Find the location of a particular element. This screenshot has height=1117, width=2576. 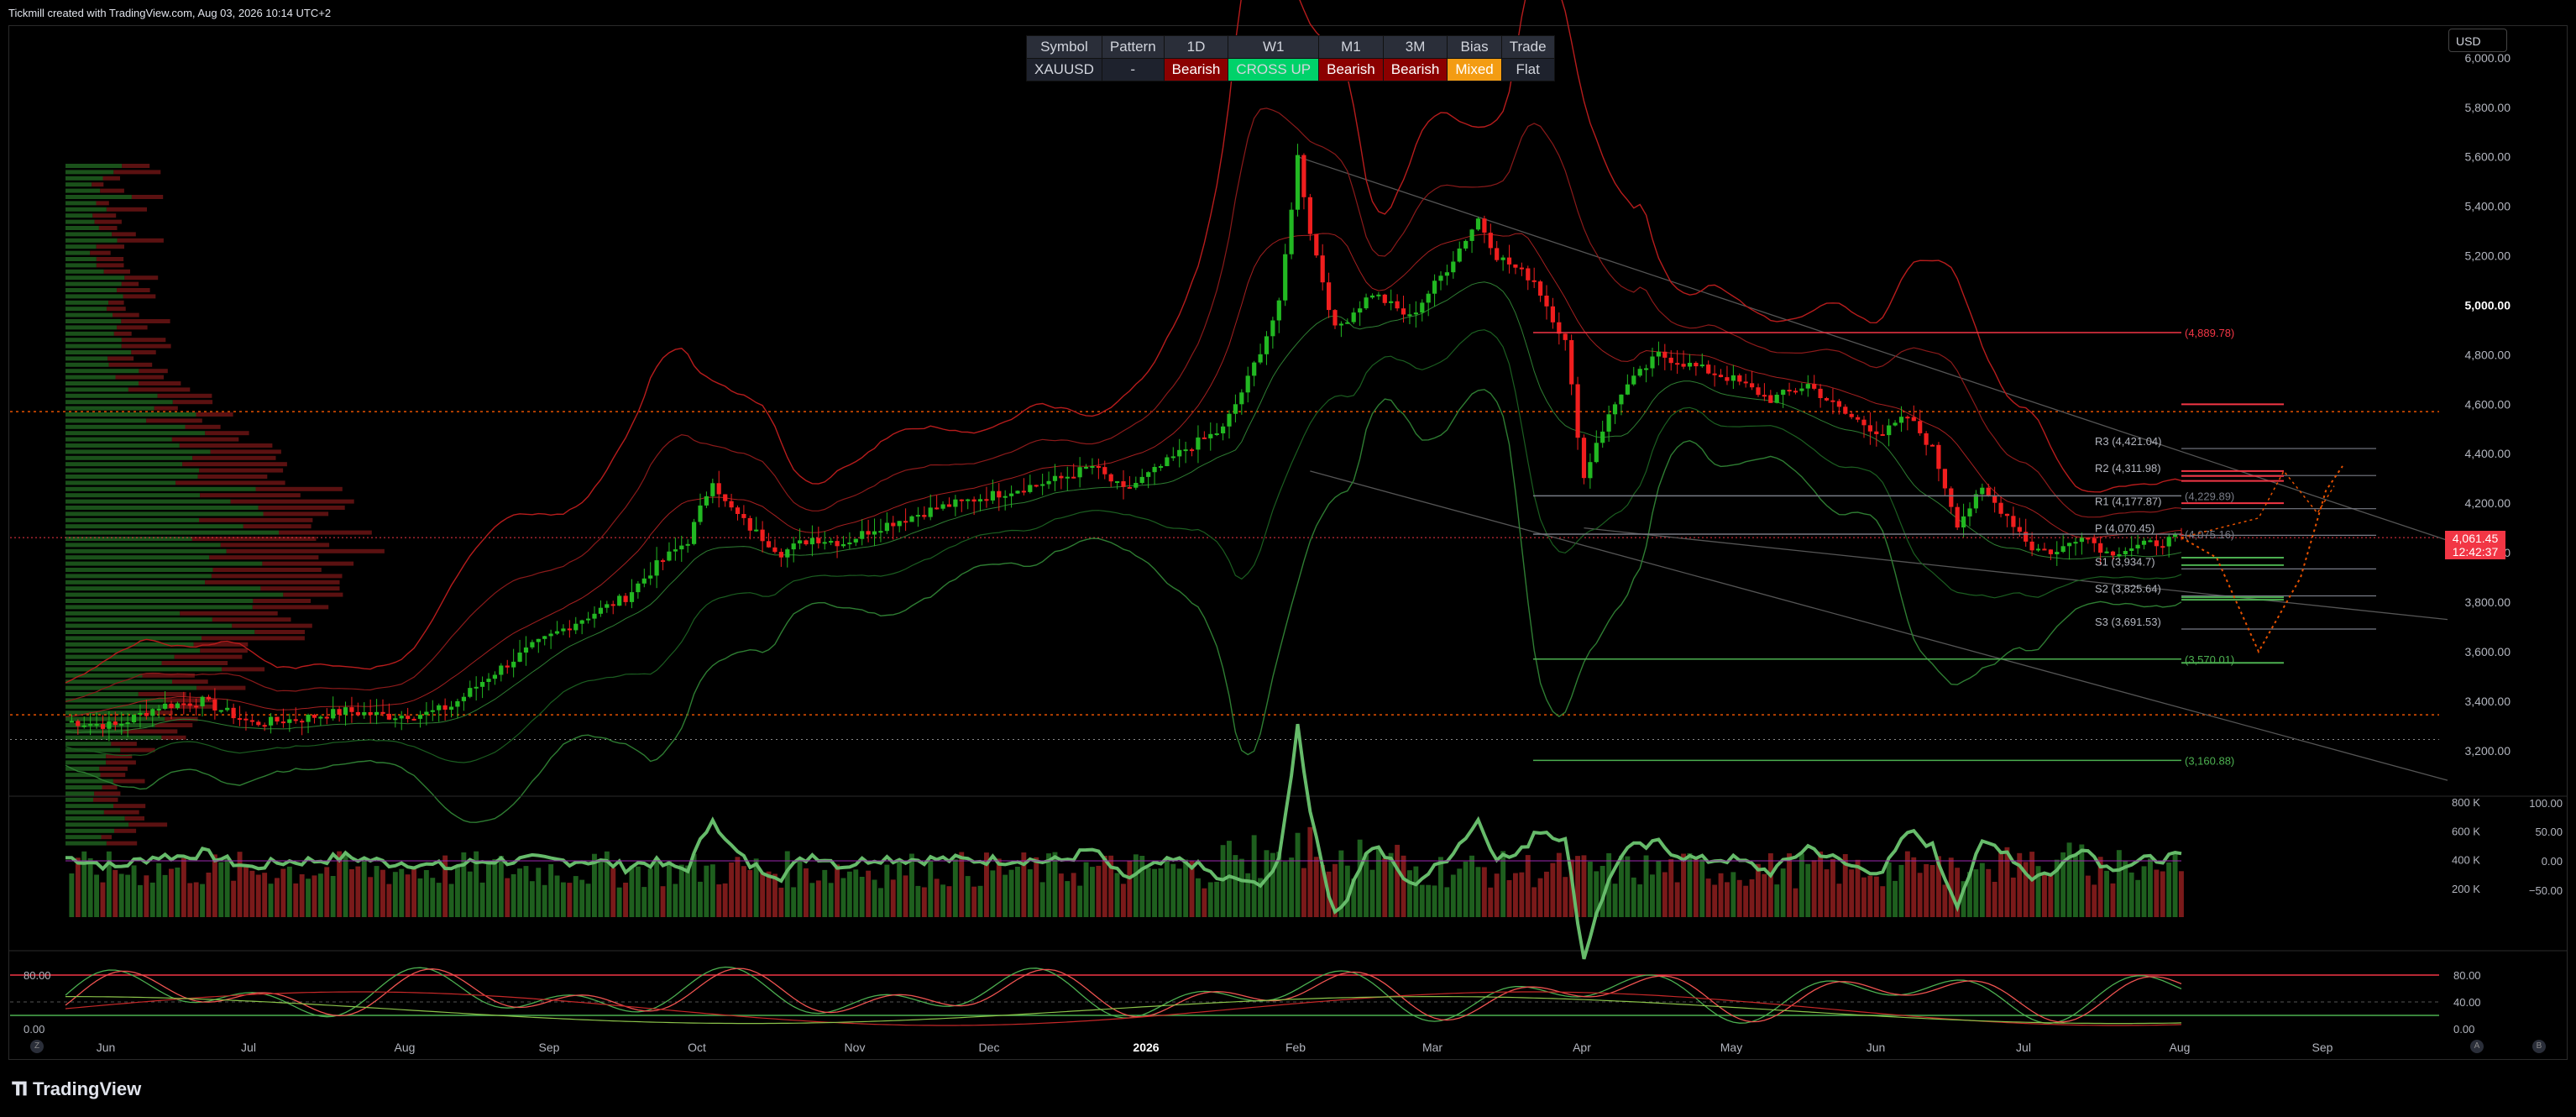

info-header-m1: M1 is located at coordinates (1351, 47).